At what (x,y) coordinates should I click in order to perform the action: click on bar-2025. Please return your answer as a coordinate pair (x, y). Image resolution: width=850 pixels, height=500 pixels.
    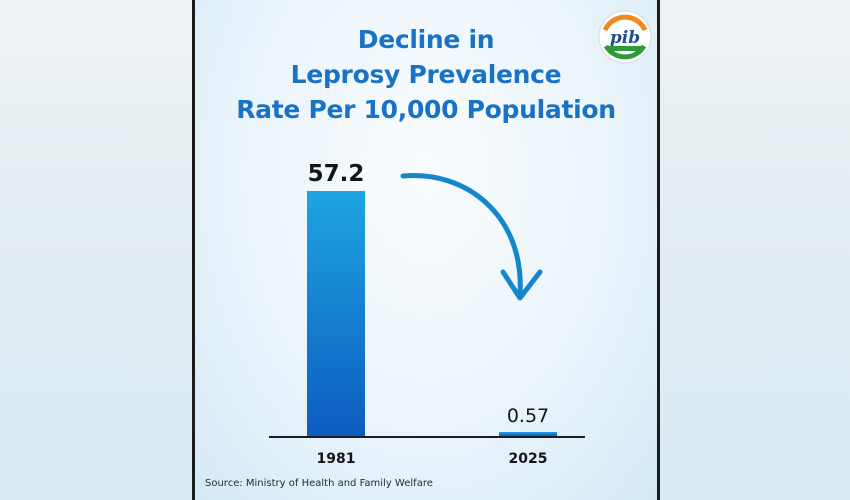
    Looking at the image, I should click on (528, 434).